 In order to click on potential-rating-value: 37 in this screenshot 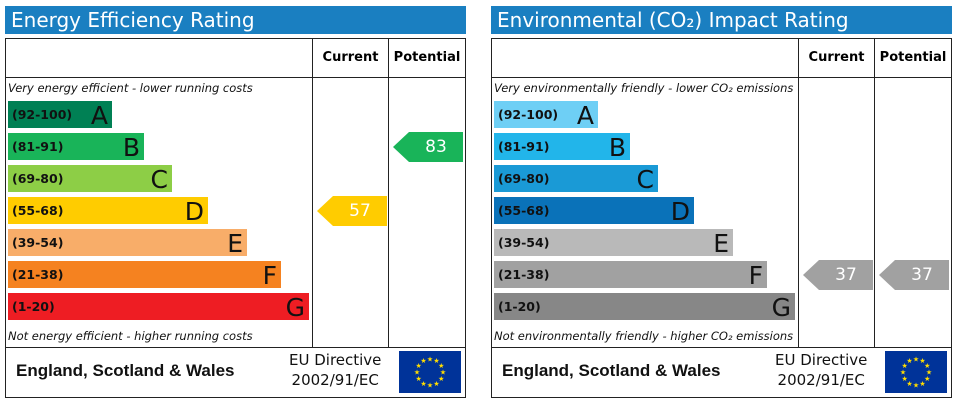, I will do `click(922, 275)`.